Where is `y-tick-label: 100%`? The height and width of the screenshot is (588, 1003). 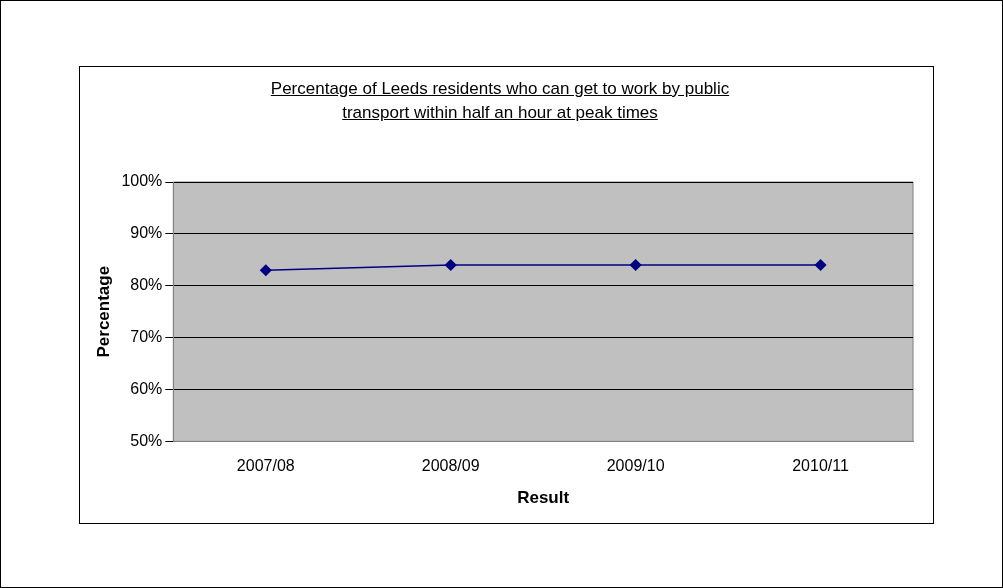 y-tick-label: 100% is located at coordinates (142, 181).